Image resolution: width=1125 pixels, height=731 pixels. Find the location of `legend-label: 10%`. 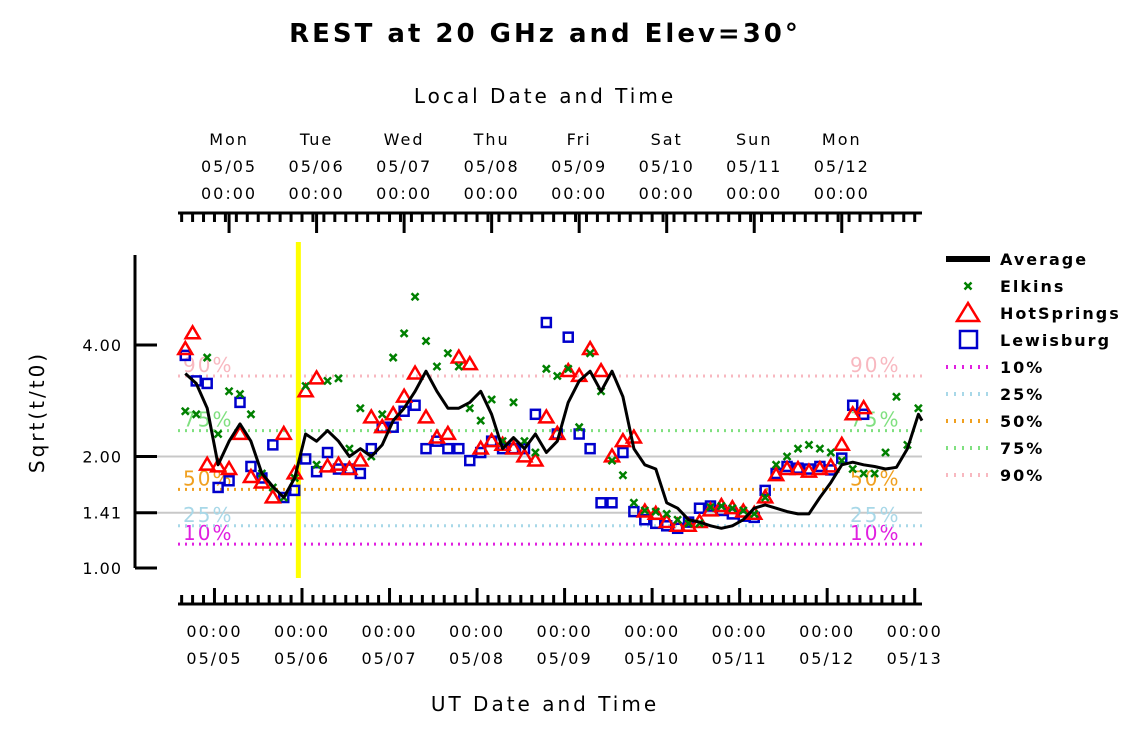

legend-label: 10% is located at coordinates (1022, 367).